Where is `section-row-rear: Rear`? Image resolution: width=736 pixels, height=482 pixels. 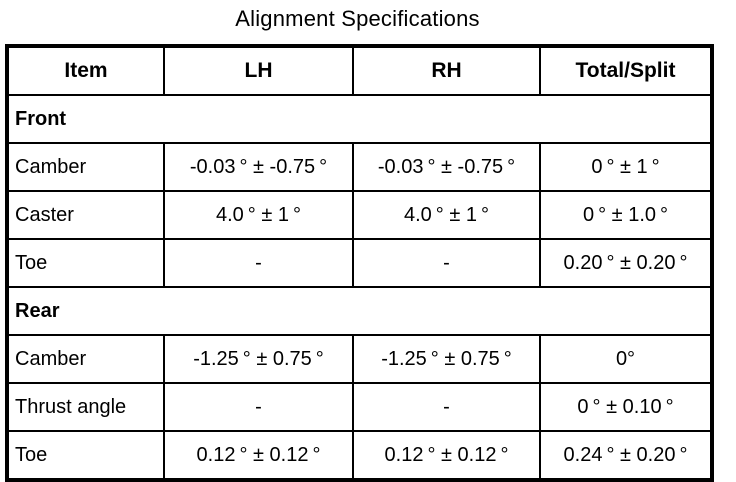 section-row-rear: Rear is located at coordinates (359, 311).